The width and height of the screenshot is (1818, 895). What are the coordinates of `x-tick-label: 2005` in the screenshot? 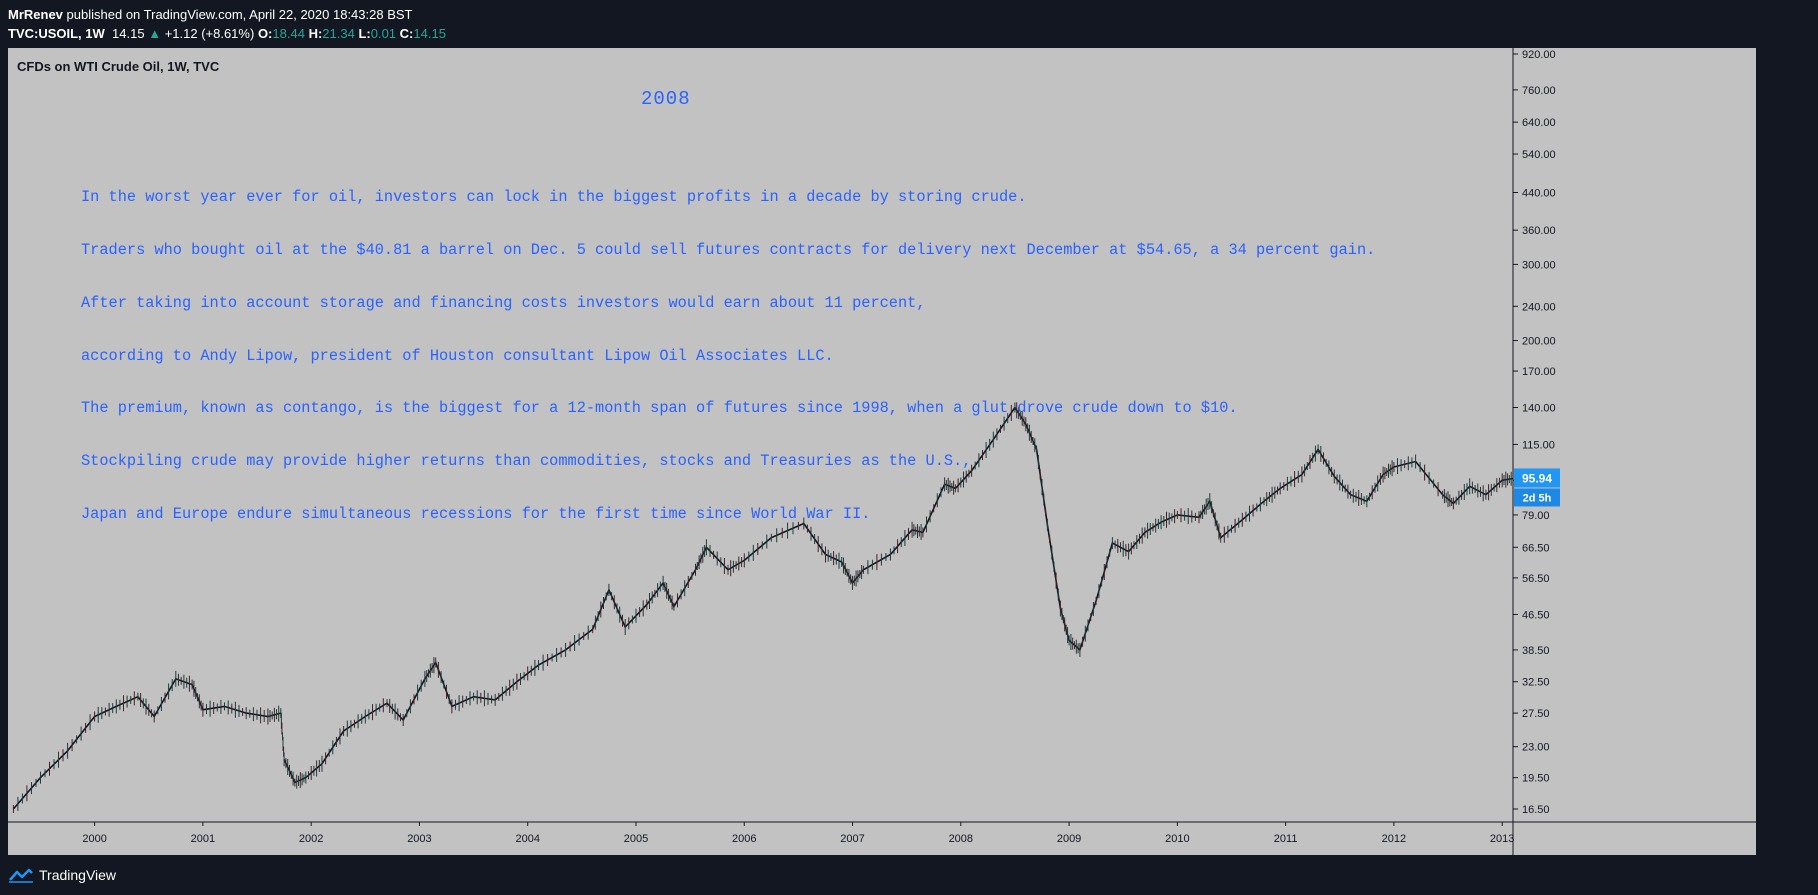 It's located at (636, 839).